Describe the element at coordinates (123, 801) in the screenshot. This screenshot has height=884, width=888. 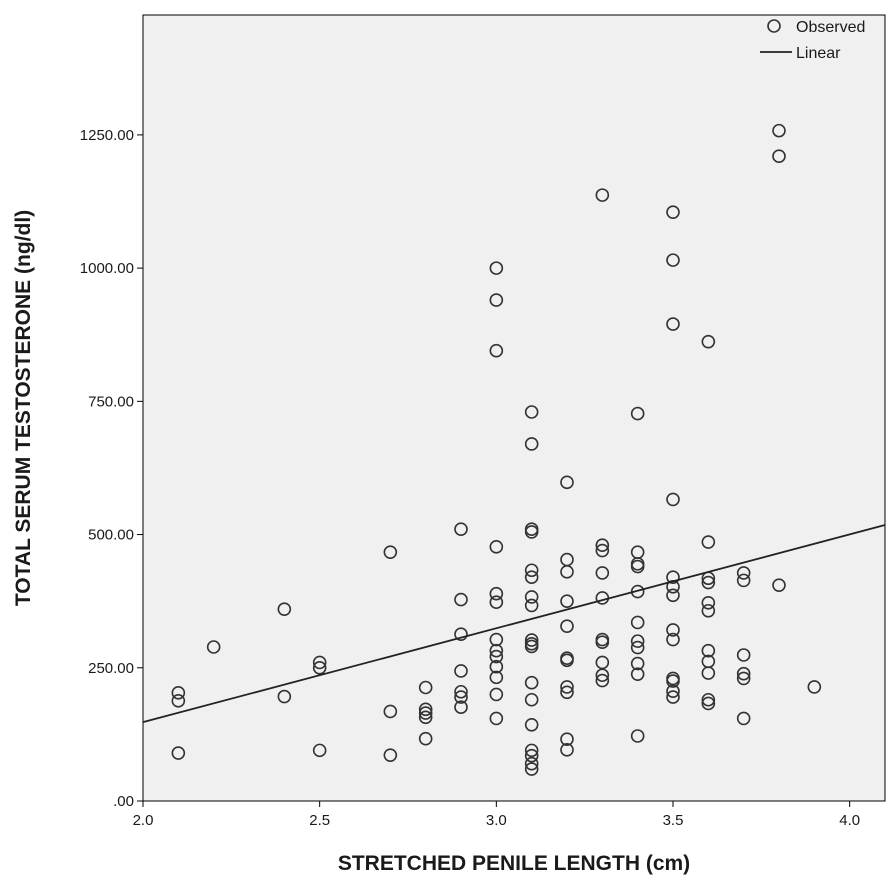
I see `y-tick-label: .00` at that location.